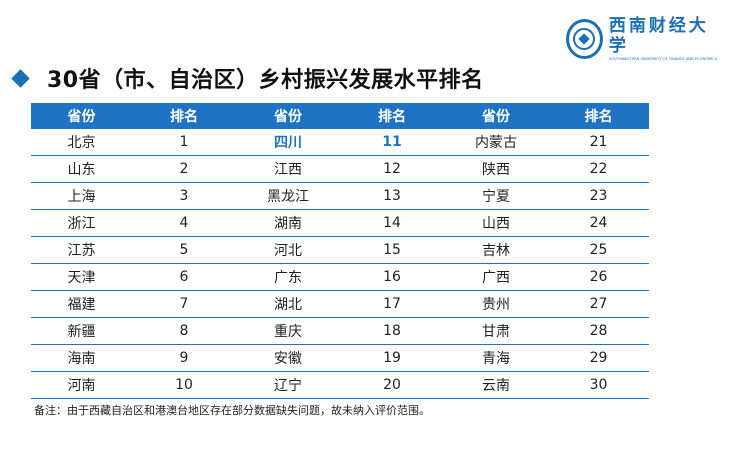 Image resolution: width=750 pixels, height=450 pixels. I want to click on rank-cell: 13, so click(392, 196).